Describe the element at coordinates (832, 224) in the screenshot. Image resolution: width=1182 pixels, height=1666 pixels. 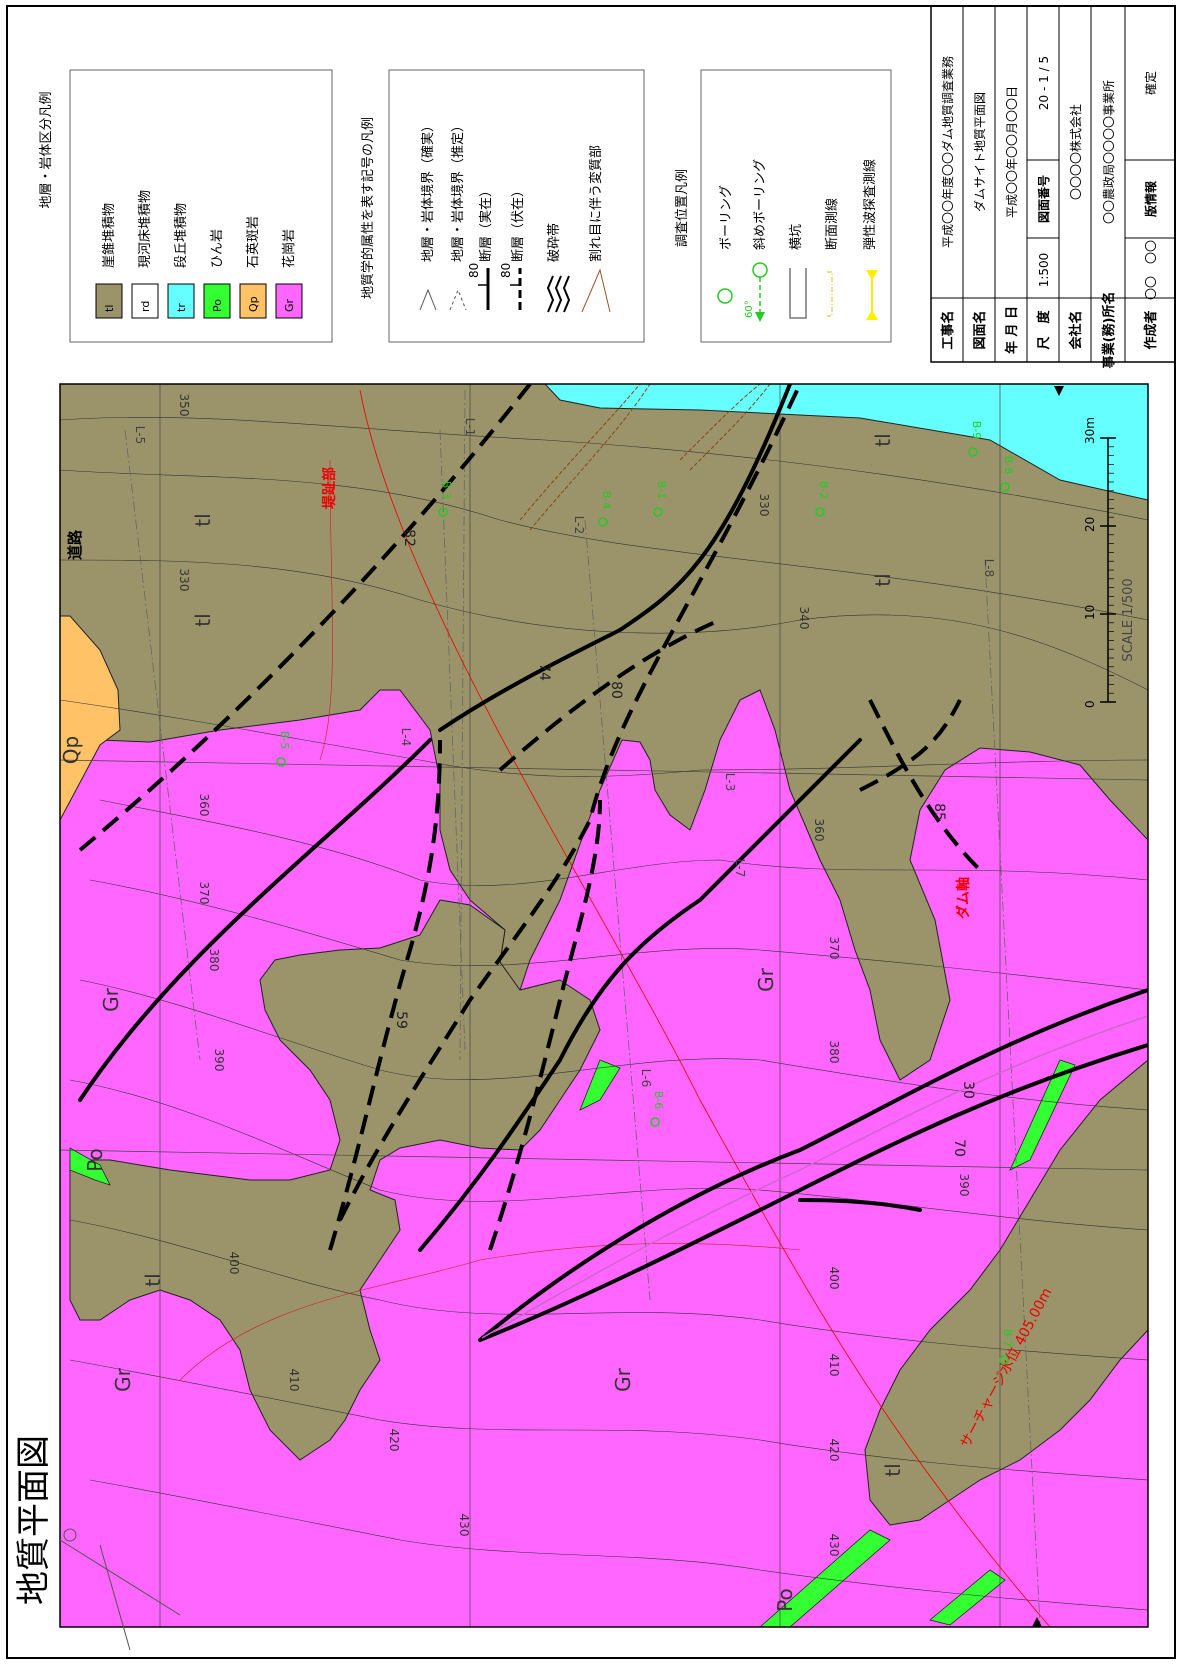
I see `legend-survey-label: 断面測線` at that location.